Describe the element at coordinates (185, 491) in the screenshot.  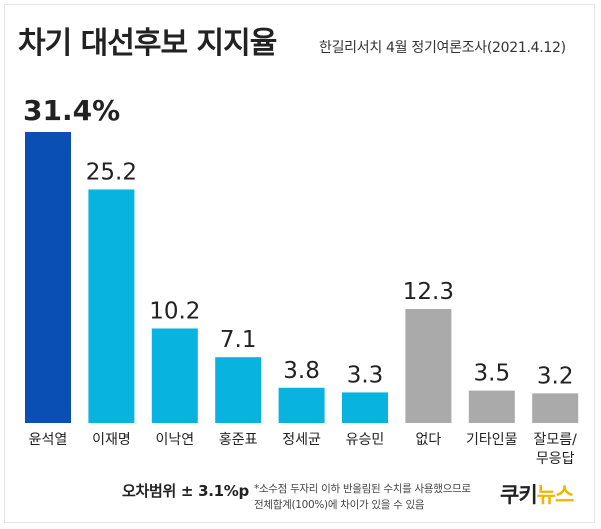
I see `margin-of-error: 오차범위 ± 3.1%p` at that location.